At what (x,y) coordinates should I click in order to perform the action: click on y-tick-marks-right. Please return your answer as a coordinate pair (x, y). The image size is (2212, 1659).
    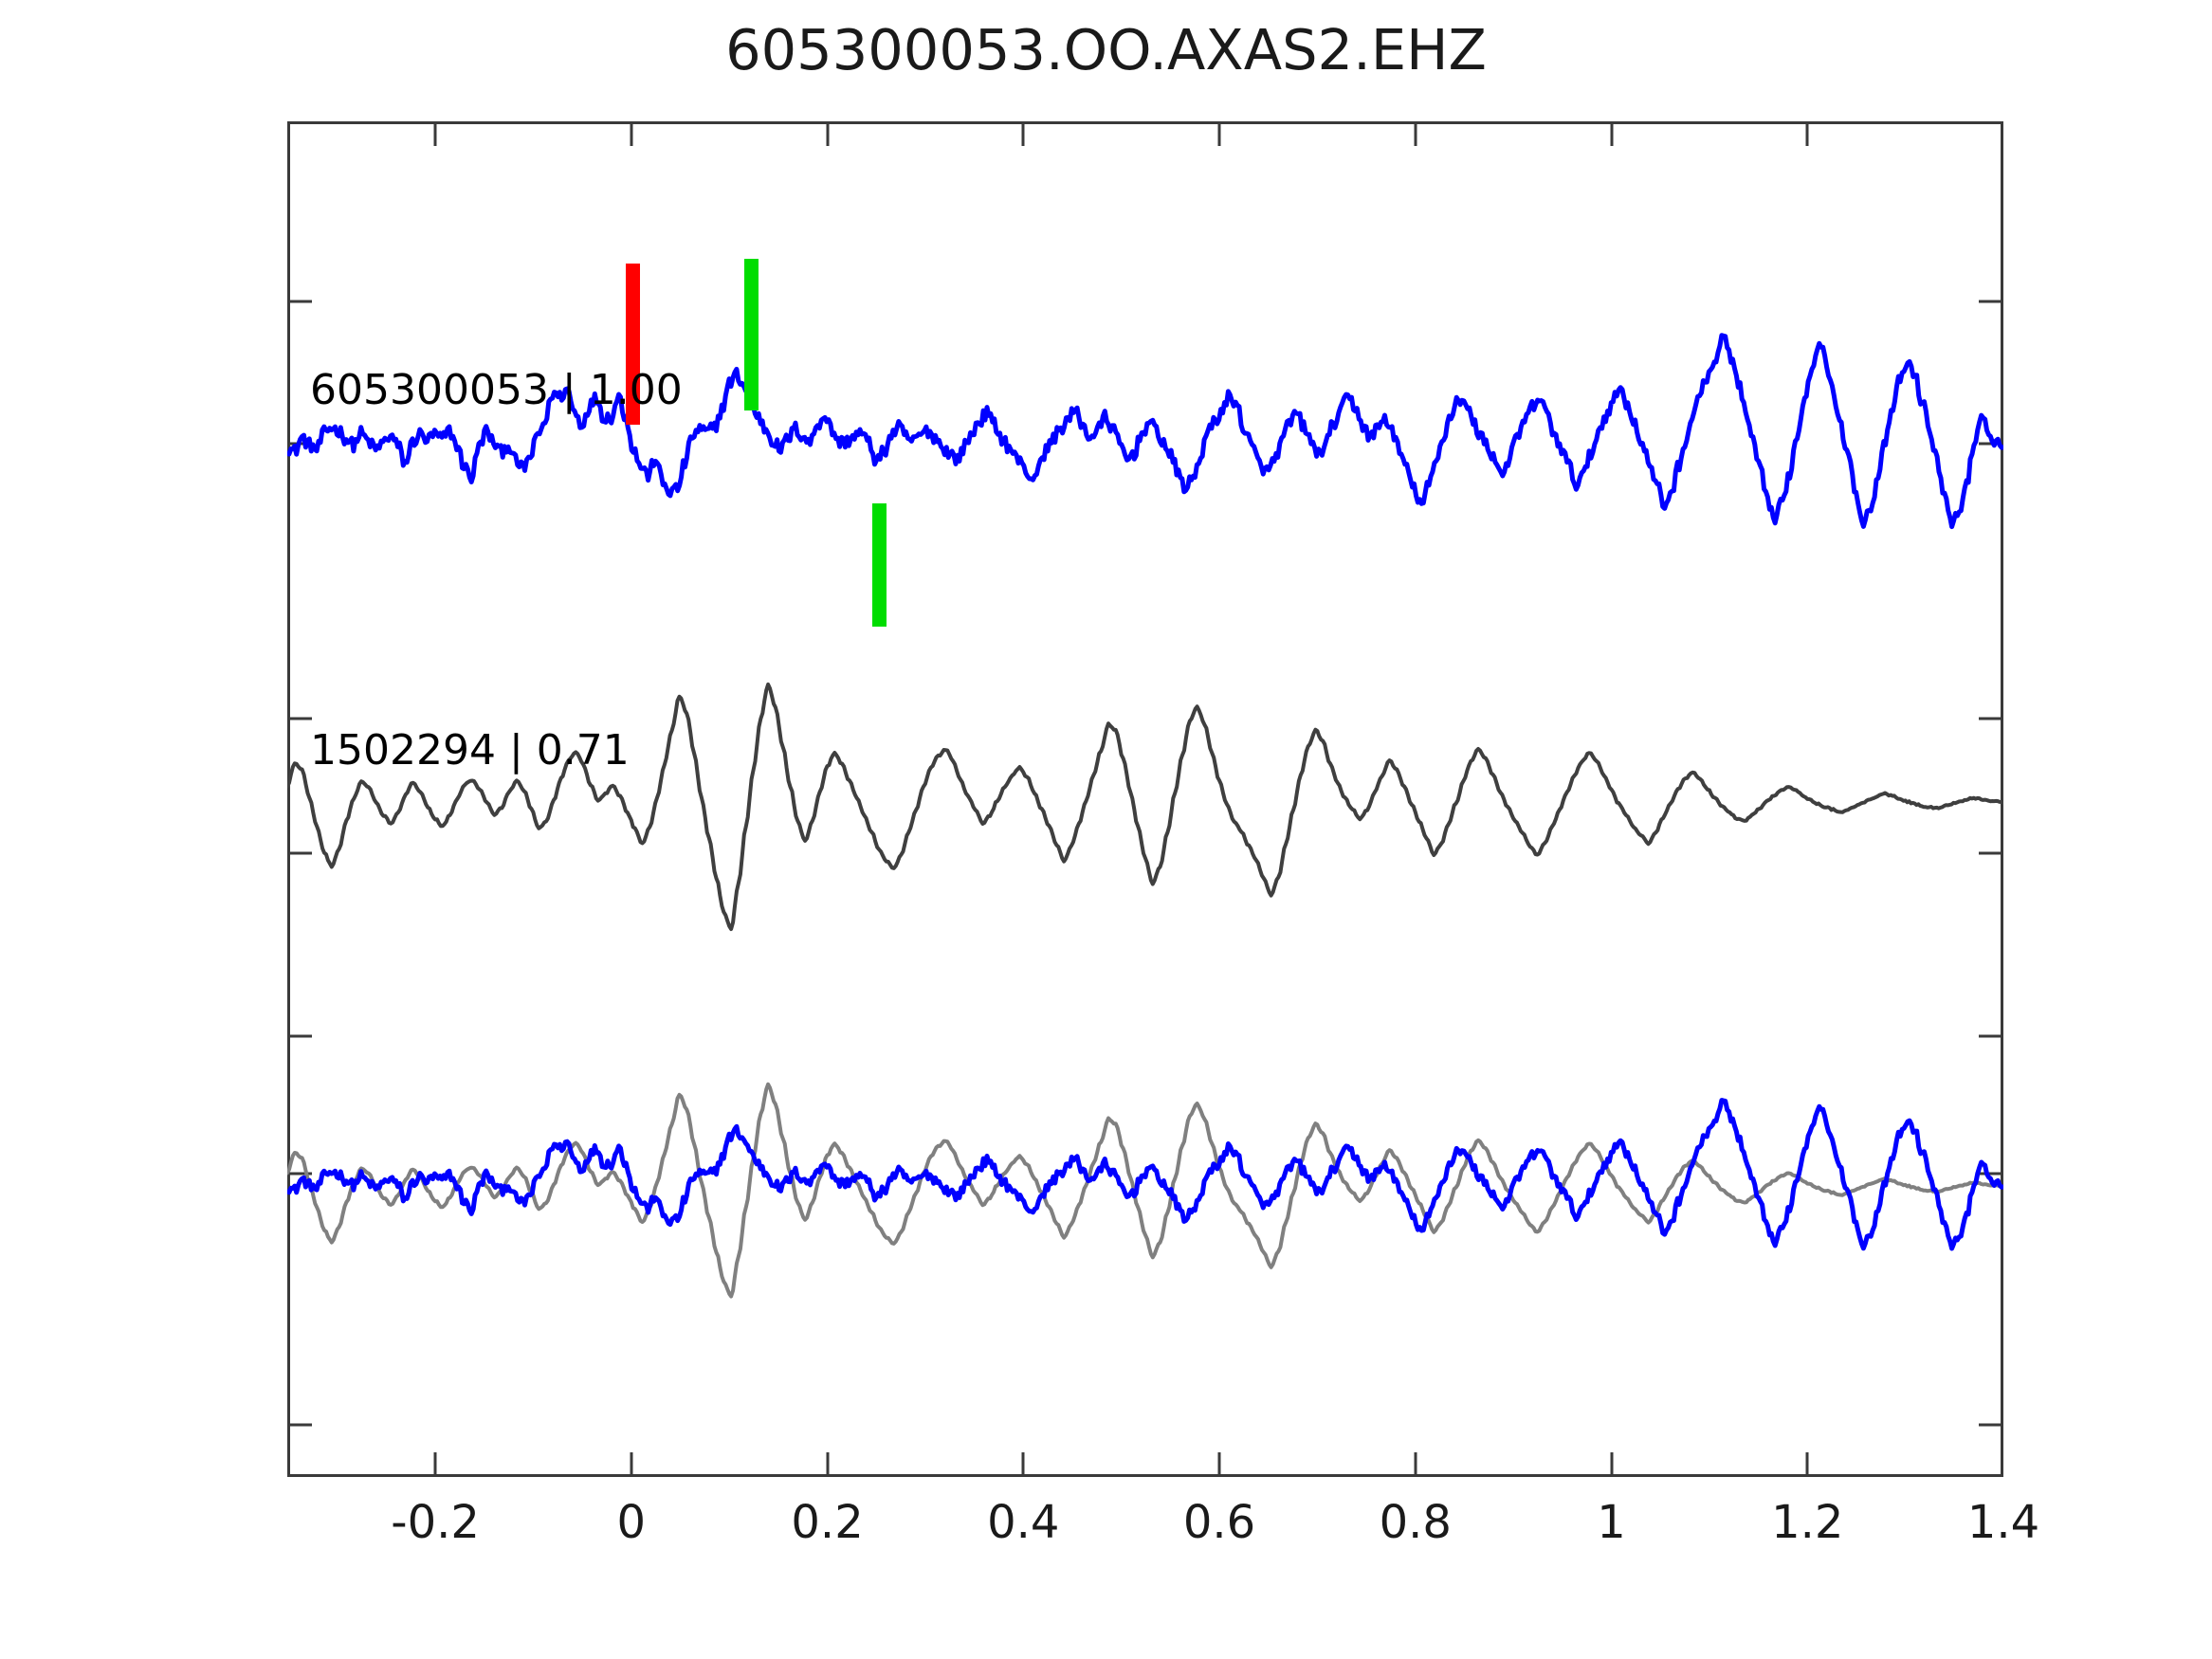
    Looking at the image, I should click on (1990, 863).